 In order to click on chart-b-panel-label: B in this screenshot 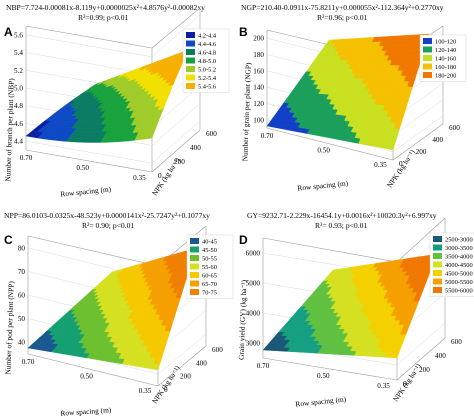, I will do `click(243, 32)`.